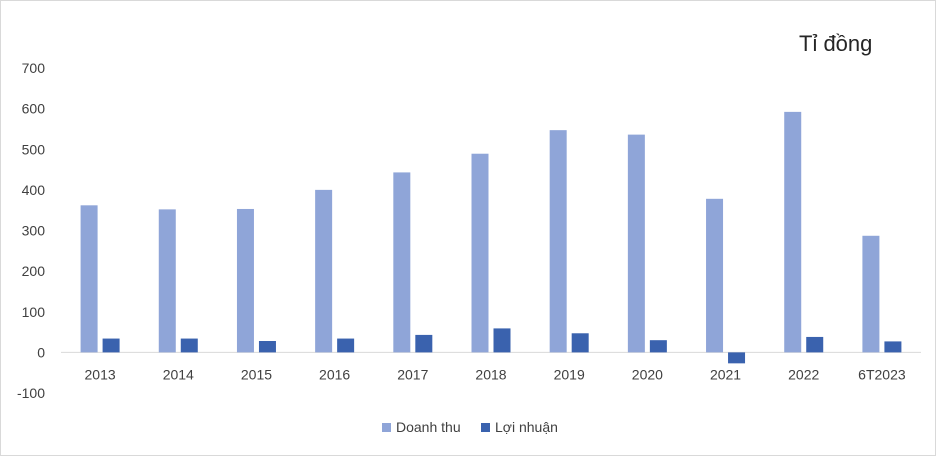 The height and width of the screenshot is (457, 936). I want to click on legend-label-doanh-thu: Doanh thu, so click(428, 427).